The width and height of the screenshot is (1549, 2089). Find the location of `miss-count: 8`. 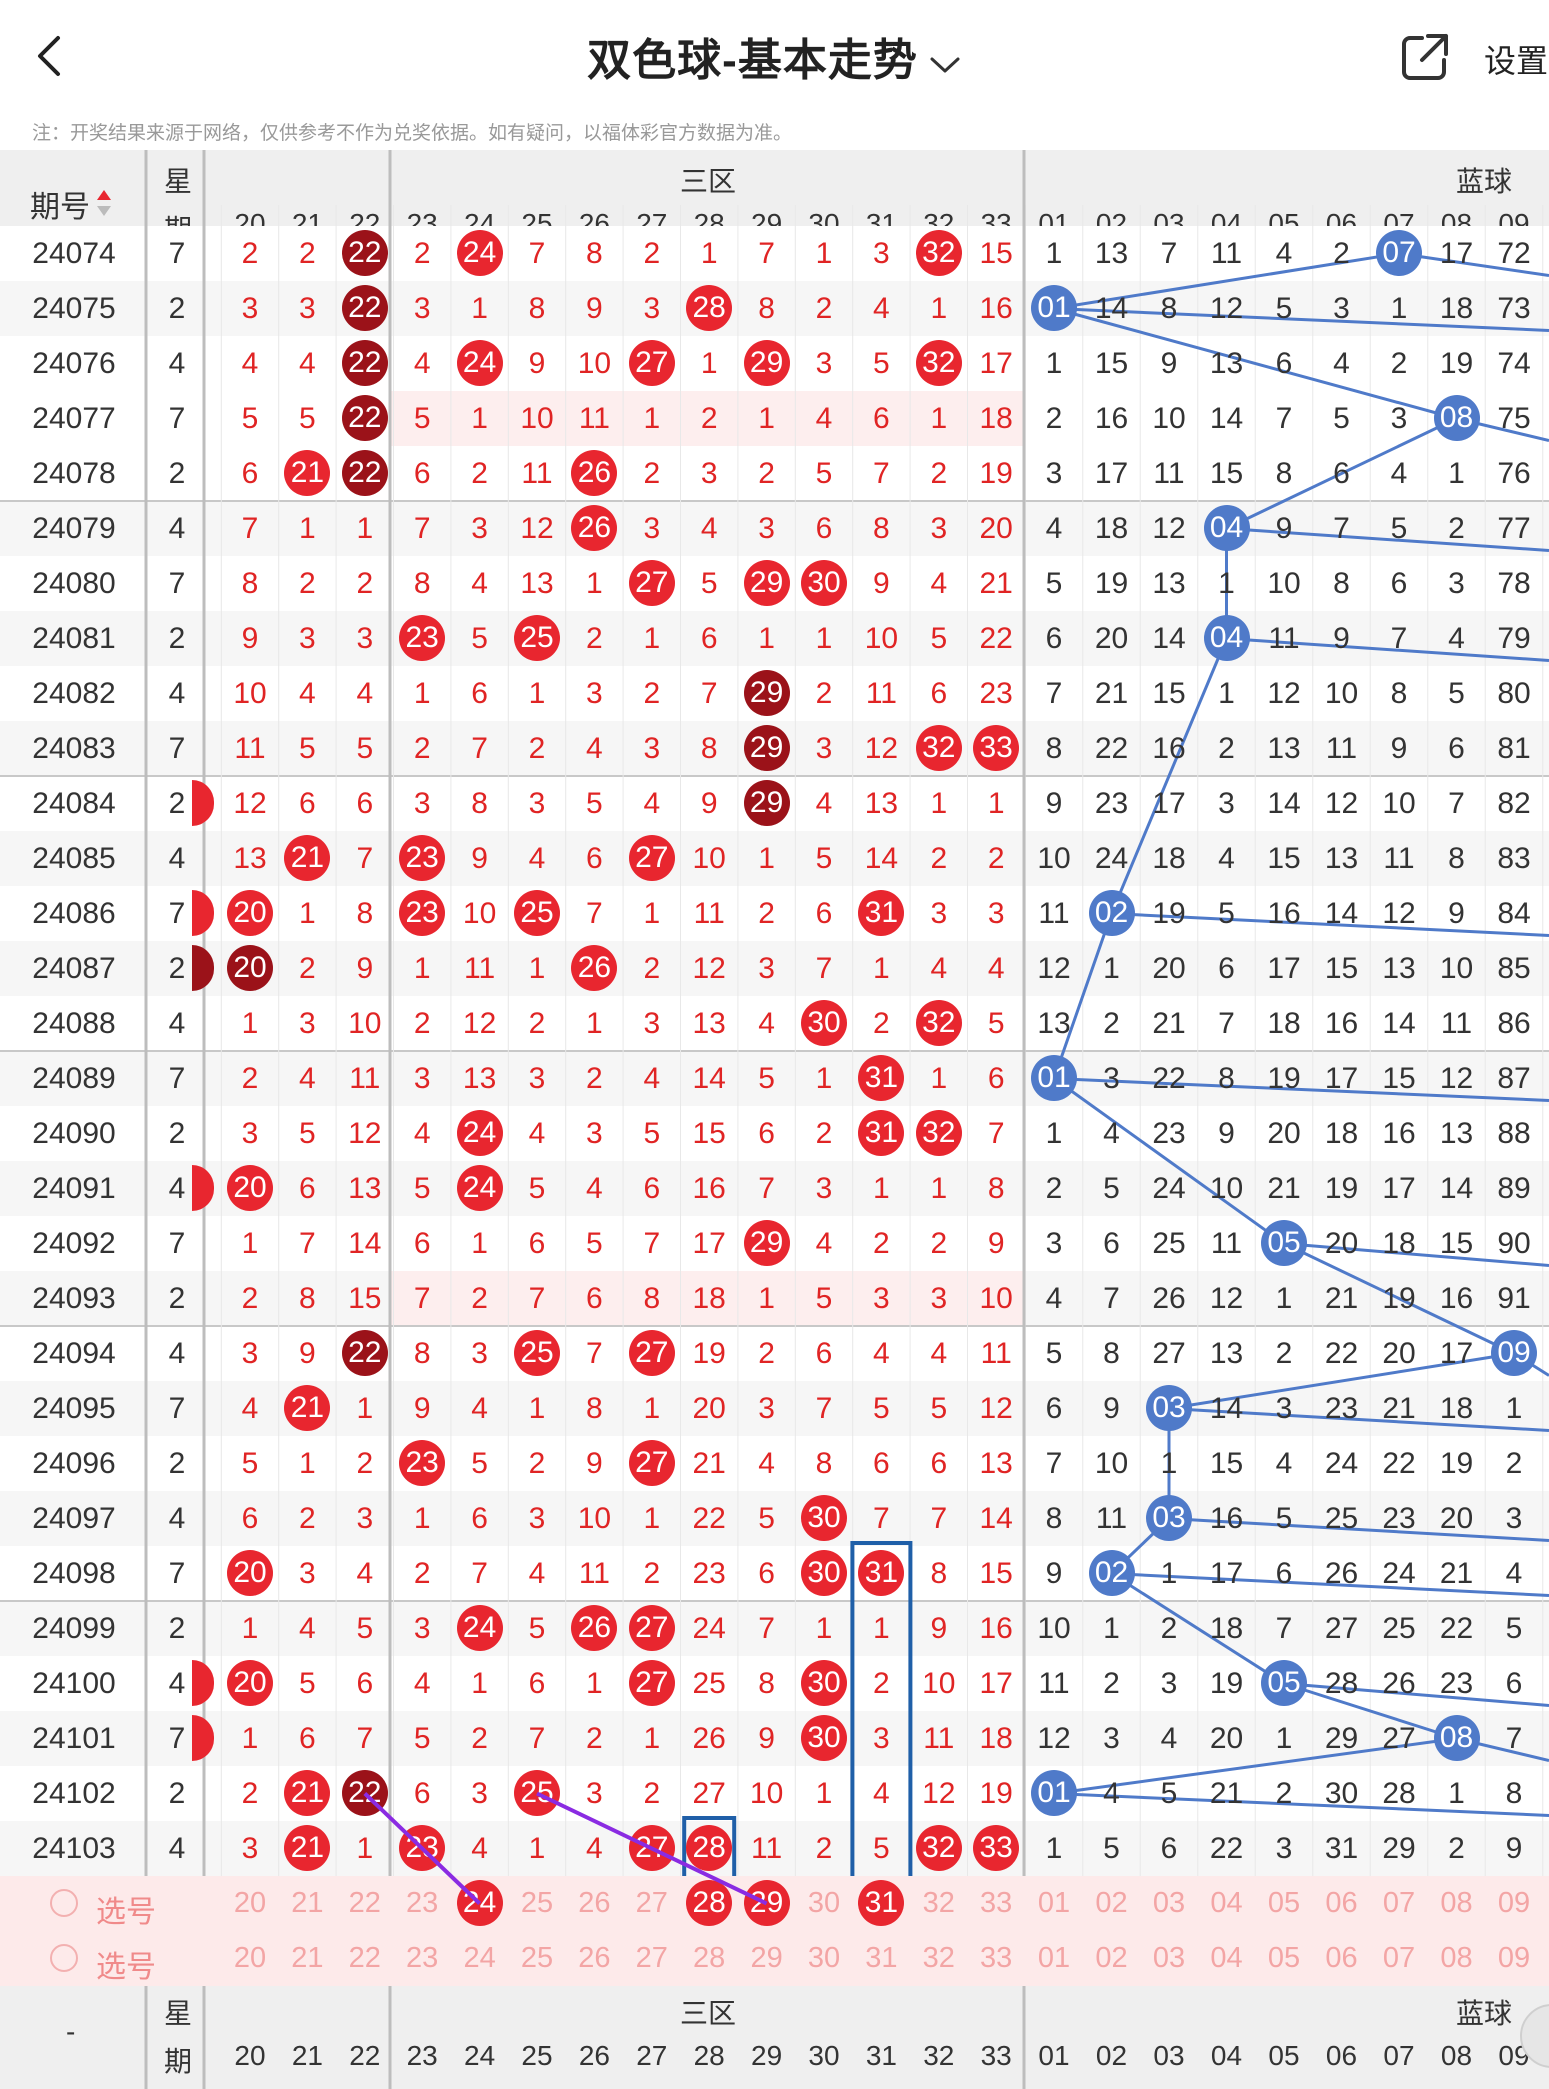

miss-count: 8 is located at coordinates (307, 1298).